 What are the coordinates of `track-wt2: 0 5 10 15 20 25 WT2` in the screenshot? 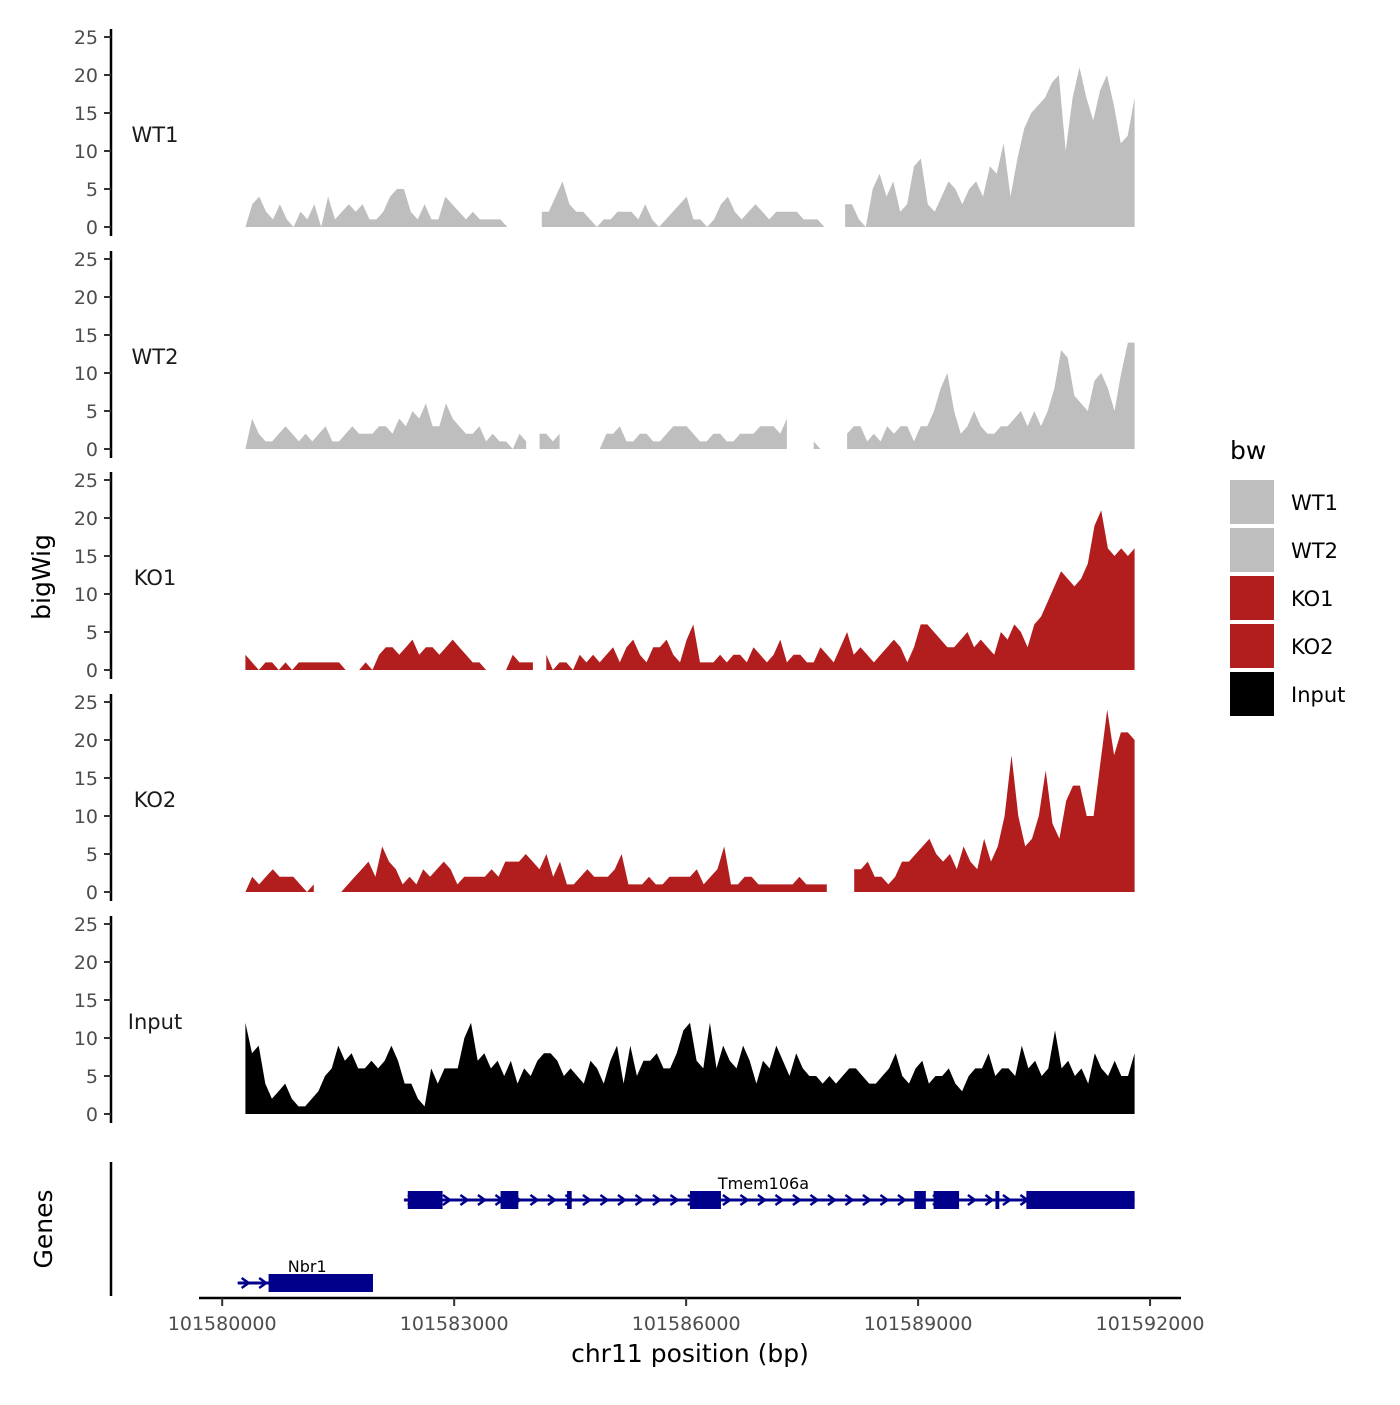 It's located at (604, 355).